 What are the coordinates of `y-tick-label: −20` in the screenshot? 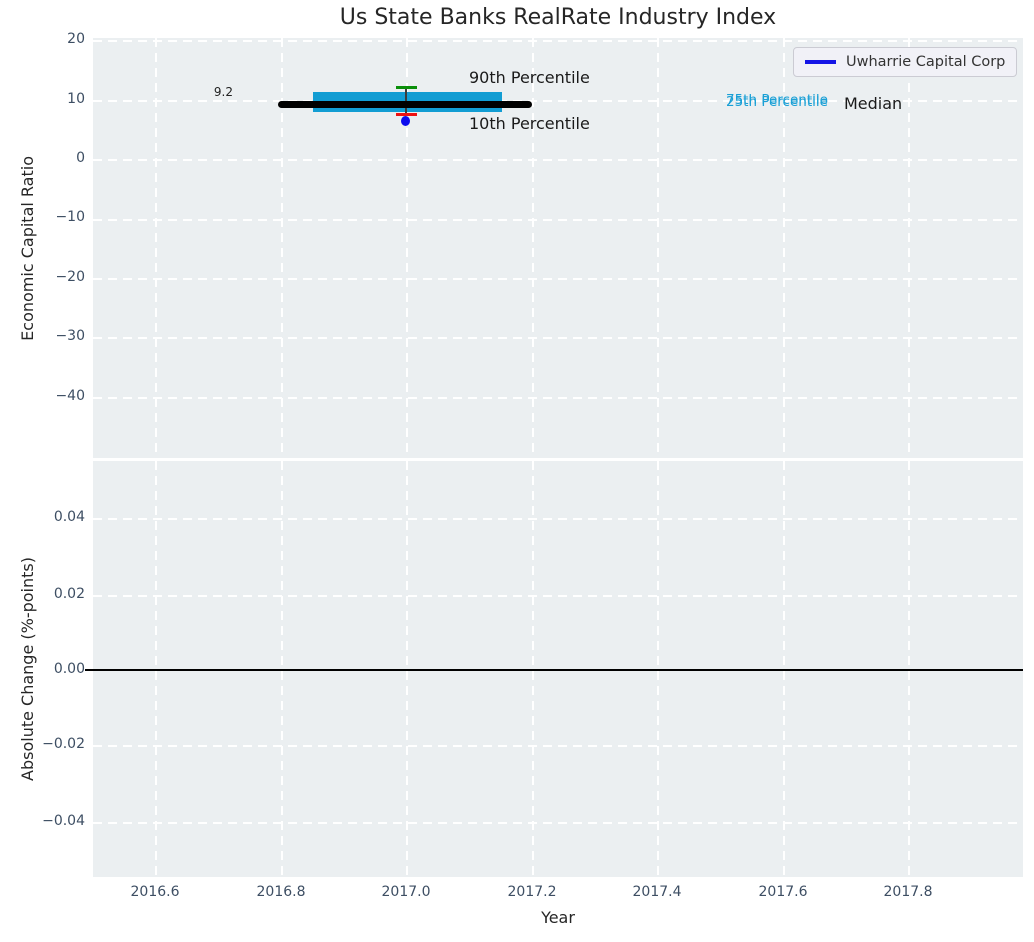 It's located at (70, 277).